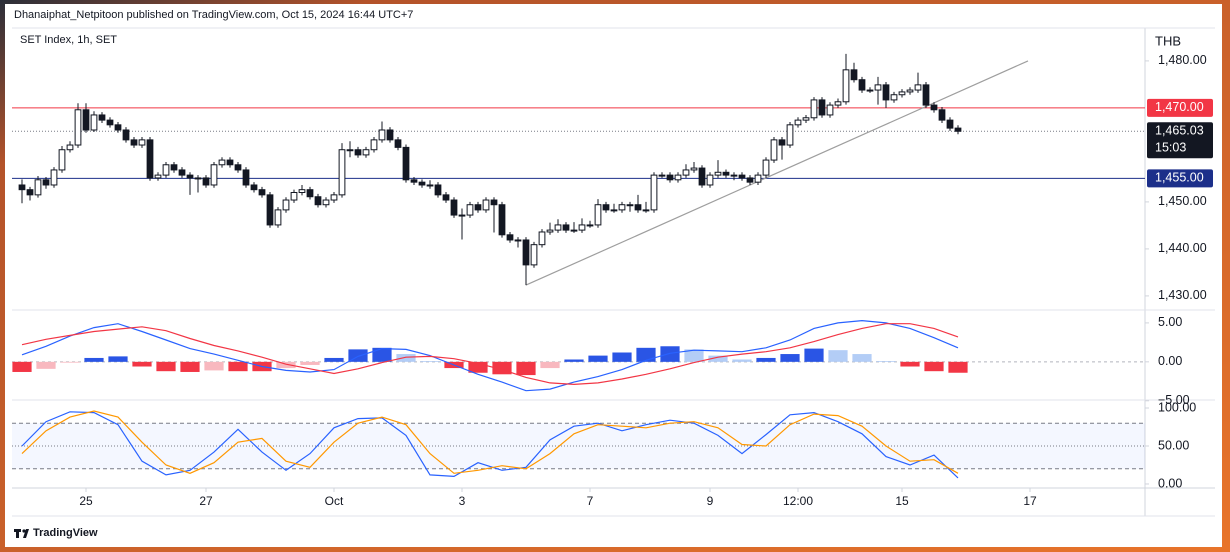  Describe the element at coordinates (462, 501) in the screenshot. I see `x-tick-label: 3` at that location.